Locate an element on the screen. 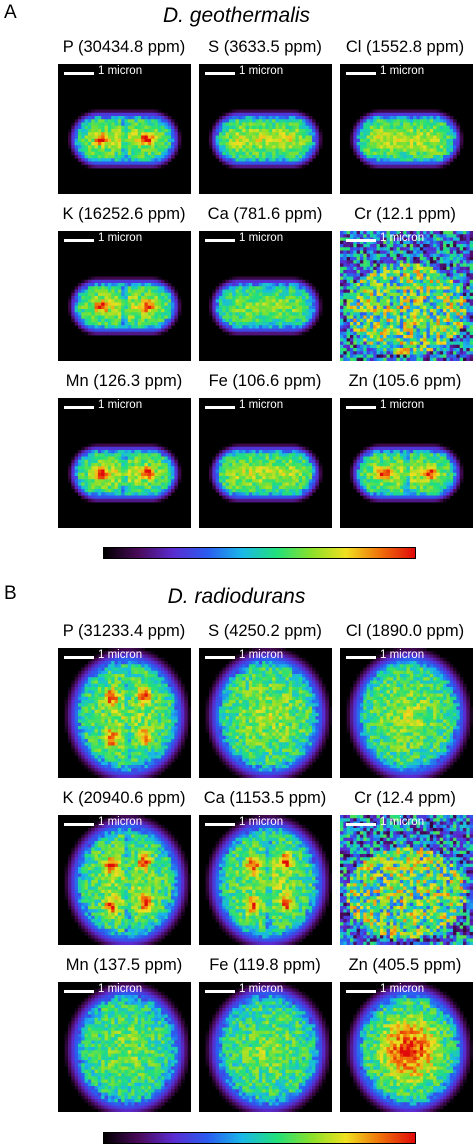  heatmap-image-cr-b is located at coordinates (406, 880).